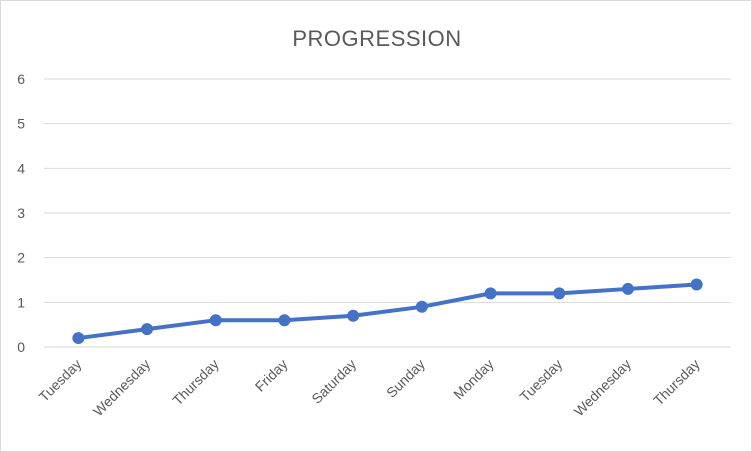  Describe the element at coordinates (473, 379) in the screenshot. I see `x-tick-label: Monday` at that location.